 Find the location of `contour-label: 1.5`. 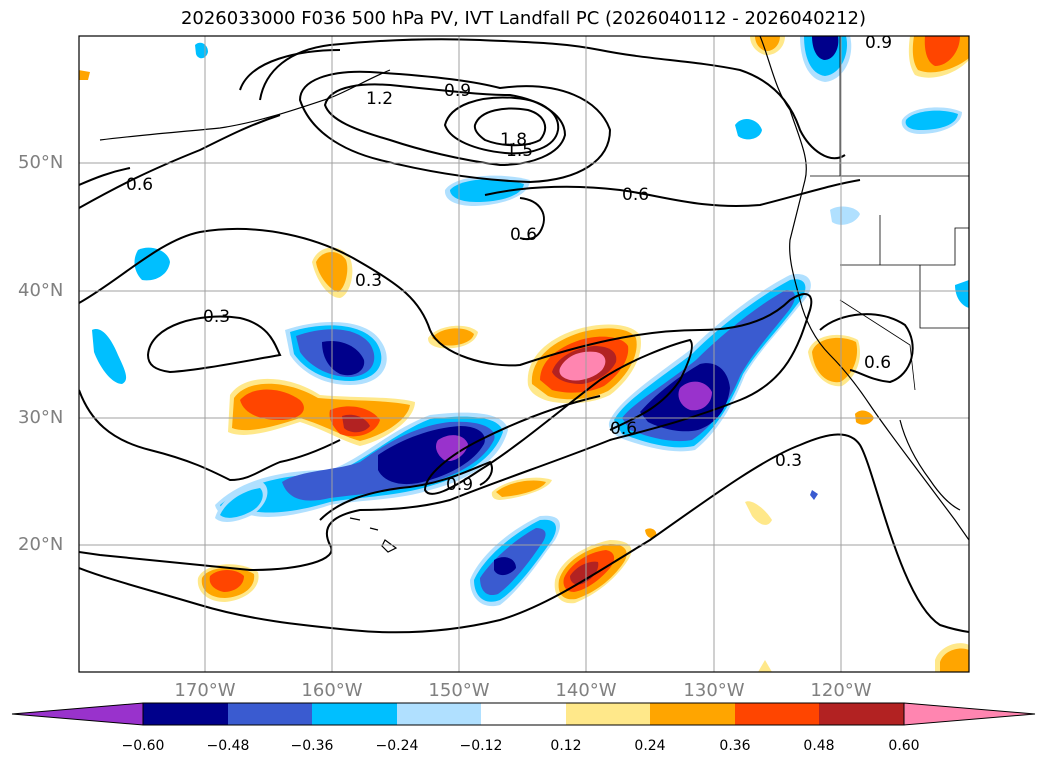

contour-label: 1.5 is located at coordinates (519, 151).